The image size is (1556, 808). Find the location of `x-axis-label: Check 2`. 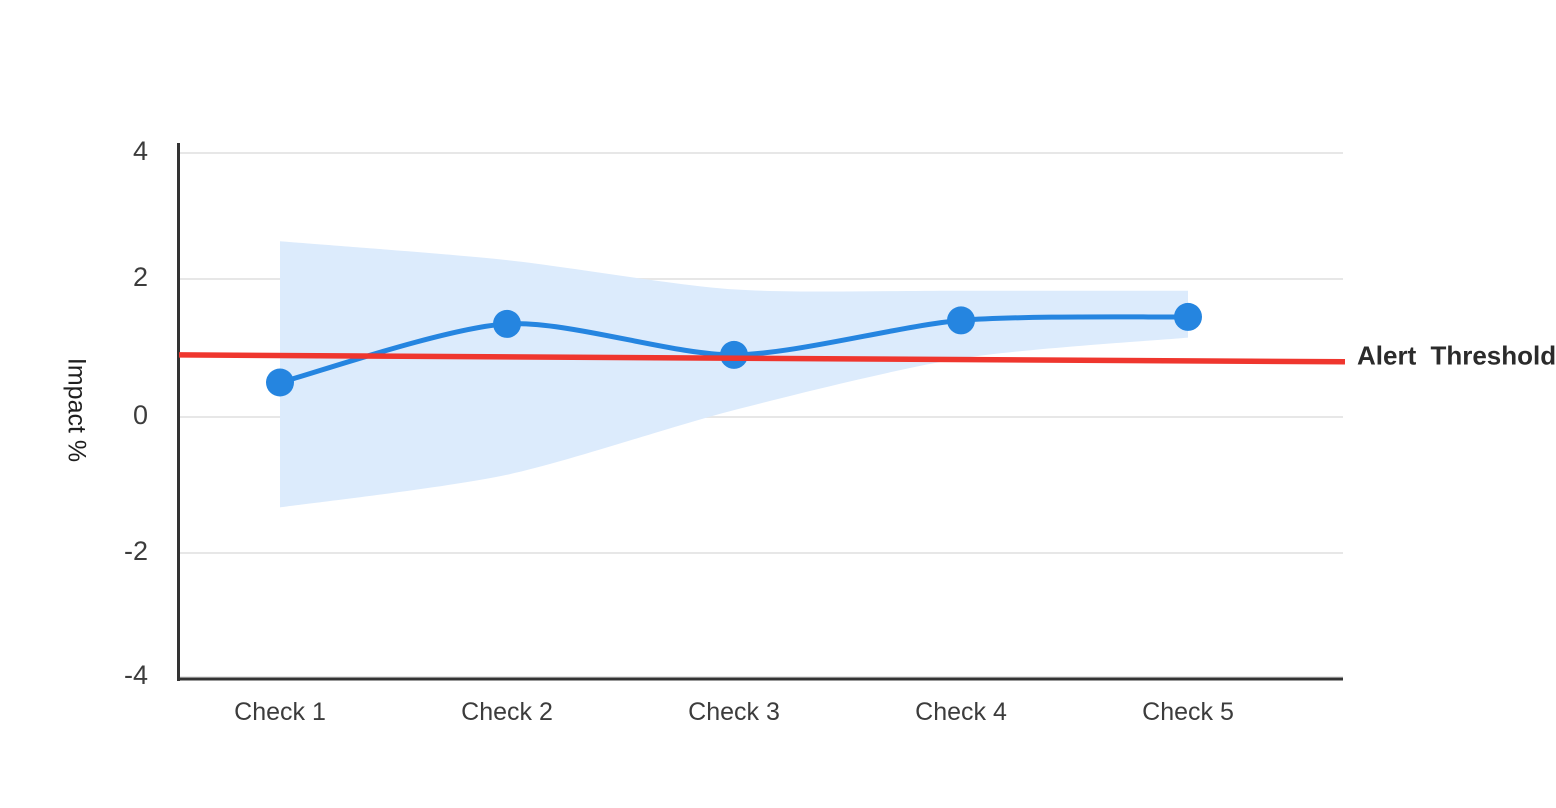

x-axis-label: Check 2 is located at coordinates (507, 712).